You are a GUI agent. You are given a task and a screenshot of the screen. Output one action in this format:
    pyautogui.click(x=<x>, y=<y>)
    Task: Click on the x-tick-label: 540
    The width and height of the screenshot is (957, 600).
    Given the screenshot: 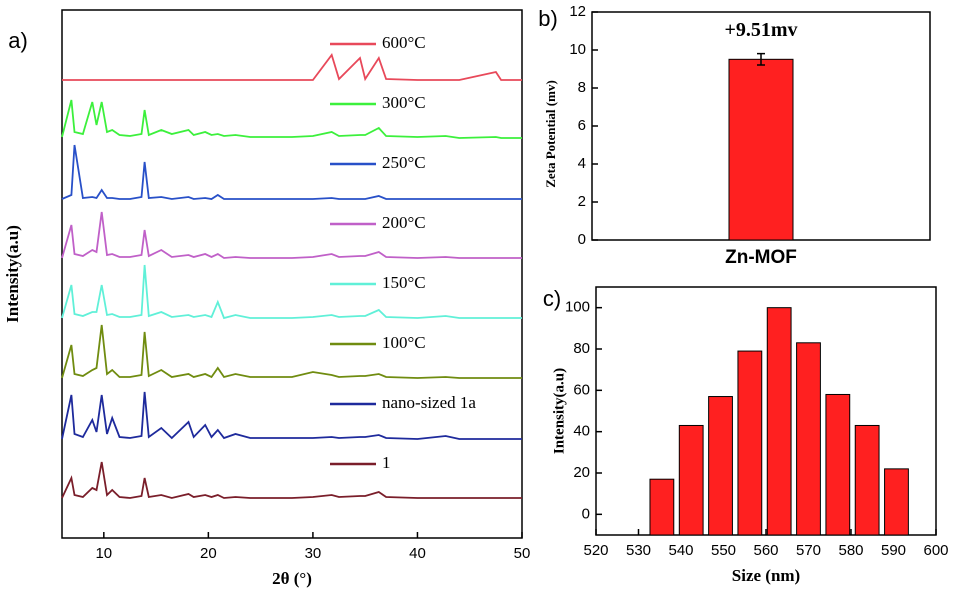 What is the action you would take?
    pyautogui.click(x=680, y=550)
    